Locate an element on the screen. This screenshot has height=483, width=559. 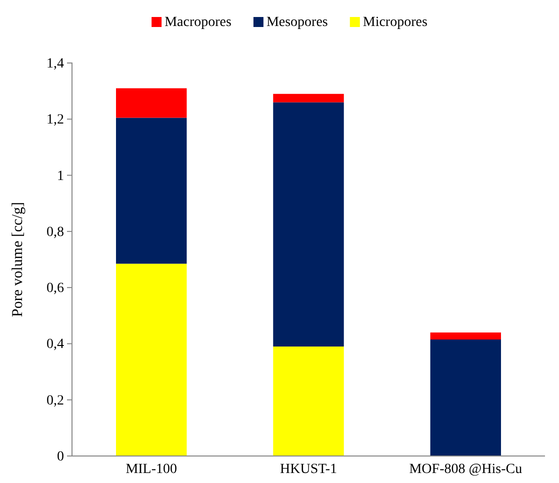
y-tick-label: 1,4 is located at coordinates (55, 64).